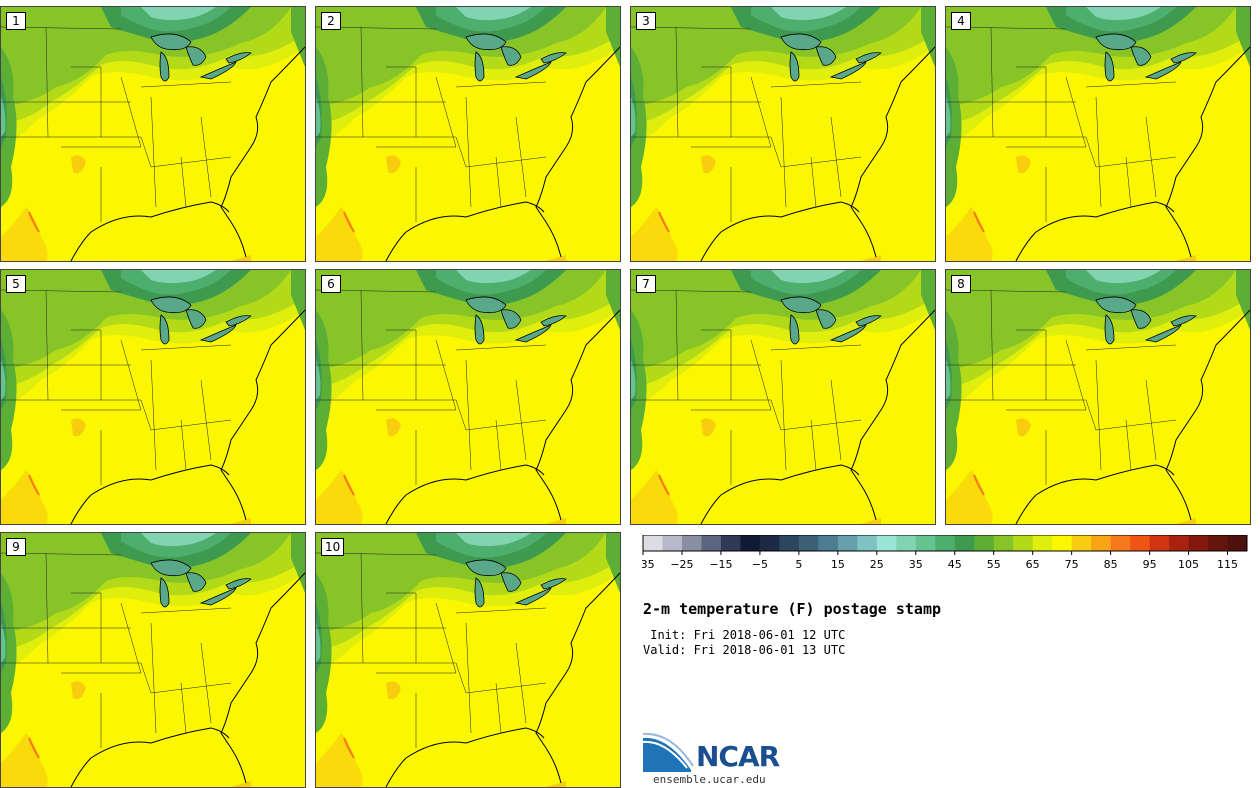 The image size is (1260, 788). What do you see at coordinates (1033, 564) in the screenshot?
I see `colorbar-tick-label: 65` at bounding box center [1033, 564].